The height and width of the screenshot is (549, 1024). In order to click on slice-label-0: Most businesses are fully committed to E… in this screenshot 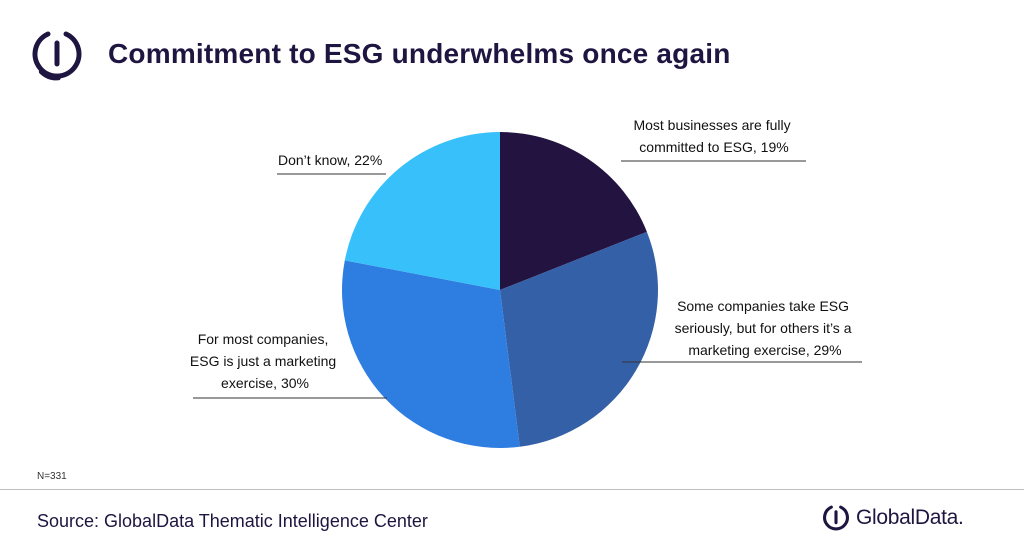, I will do `click(713, 136)`.